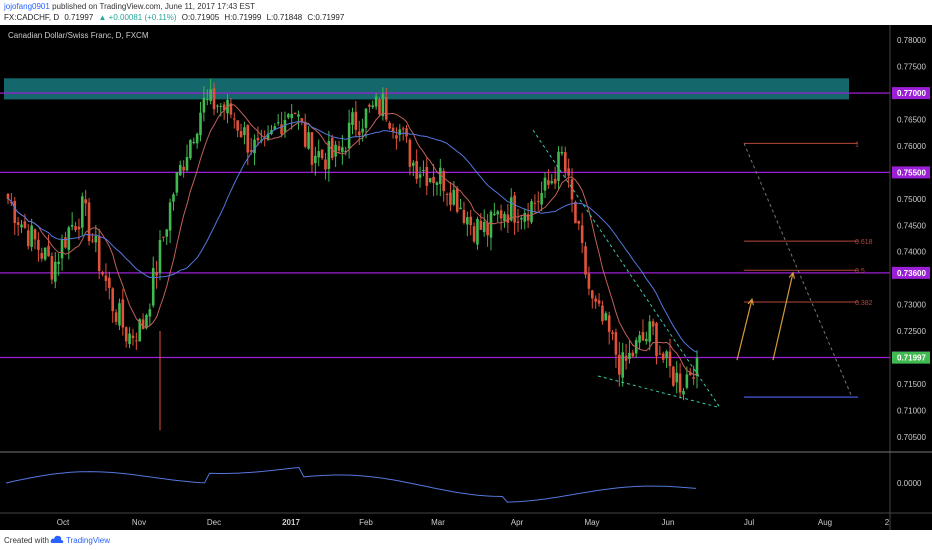  I want to click on price-axis-label: 0.75500, so click(911, 172).